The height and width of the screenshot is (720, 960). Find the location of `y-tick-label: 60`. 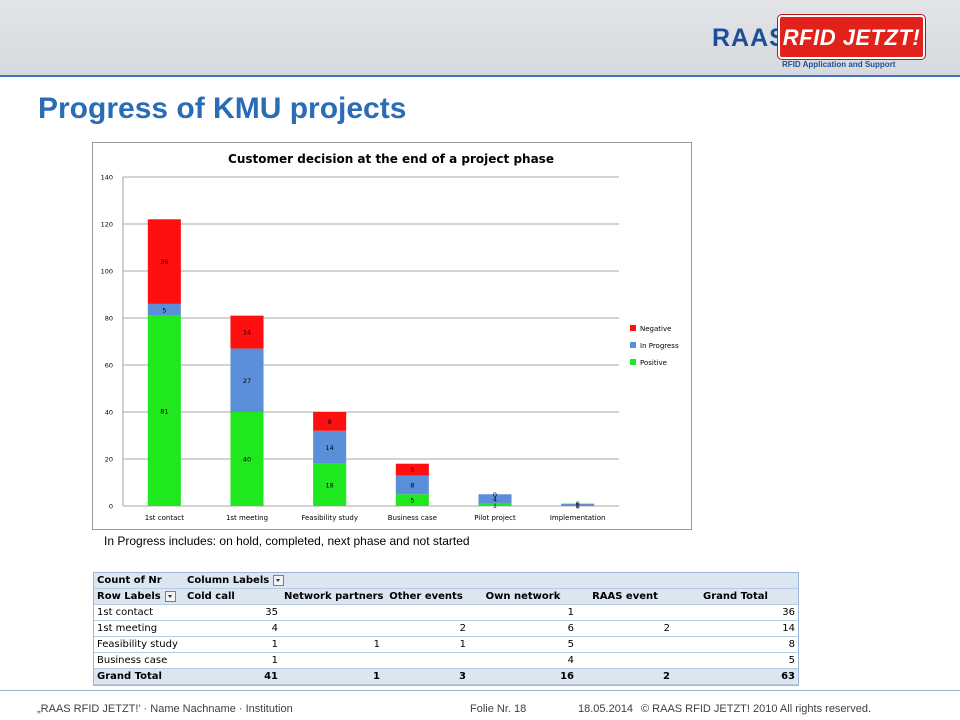

y-tick-label: 60 is located at coordinates (109, 366).